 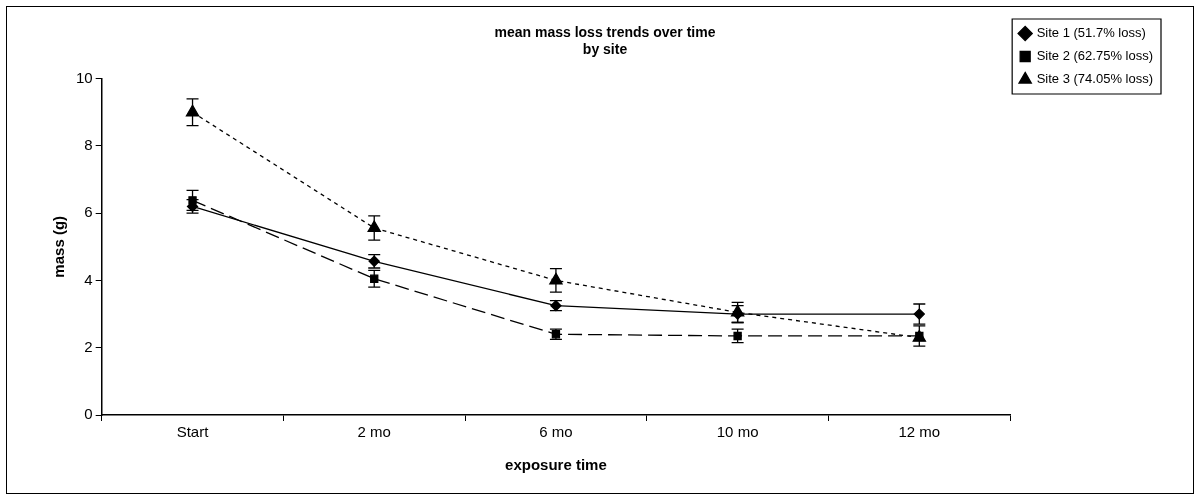 I want to click on legend-label: Site 3 (74.05% loss), so click(x=1095, y=79).